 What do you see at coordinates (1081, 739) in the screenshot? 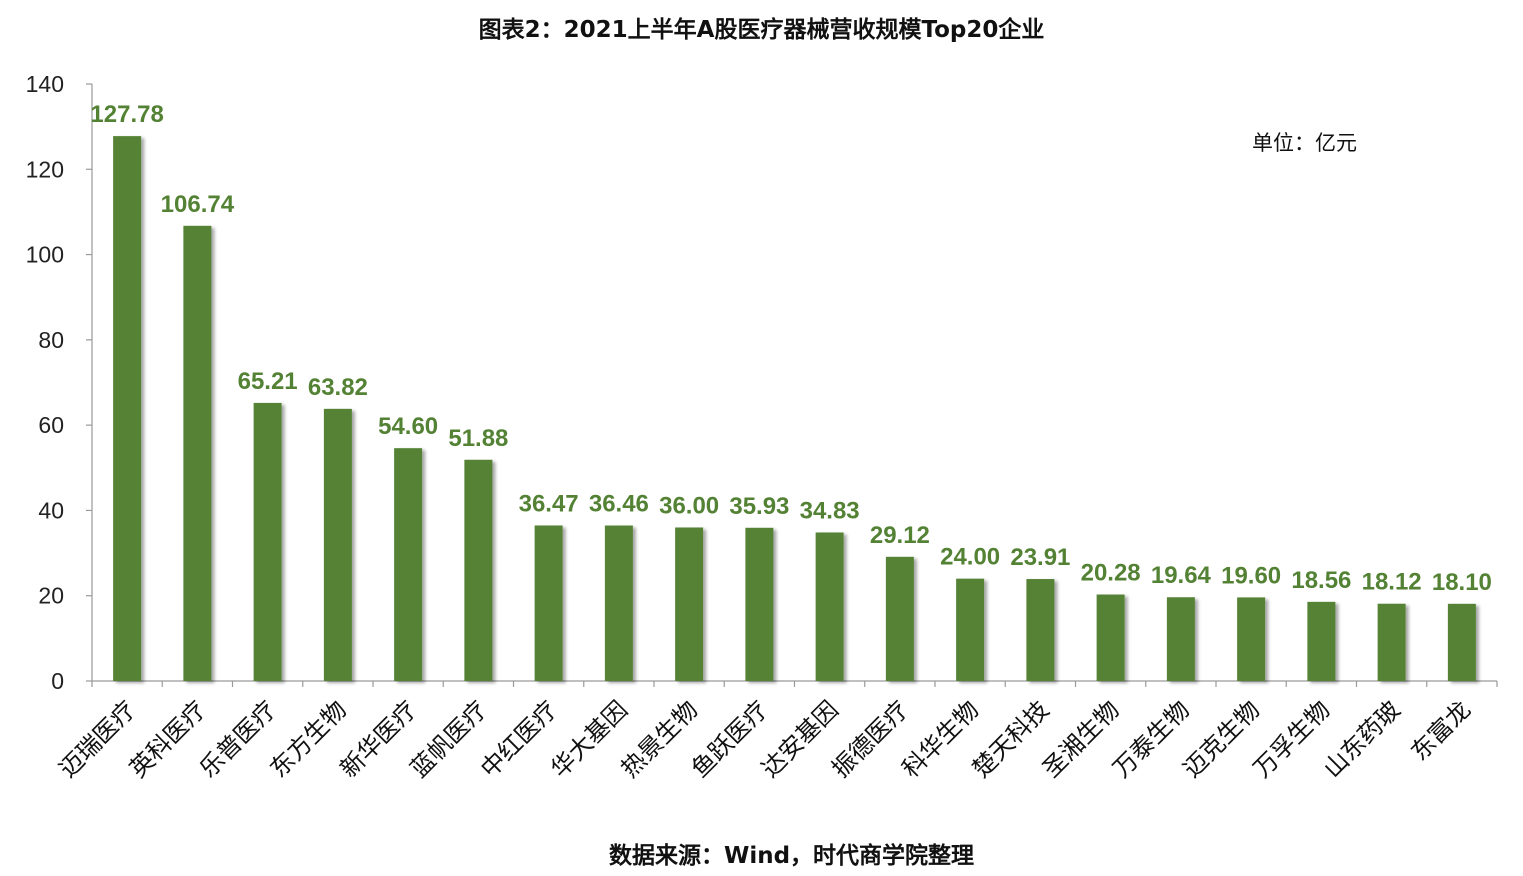
I see `x-tick-label: 圣湘生物` at bounding box center [1081, 739].